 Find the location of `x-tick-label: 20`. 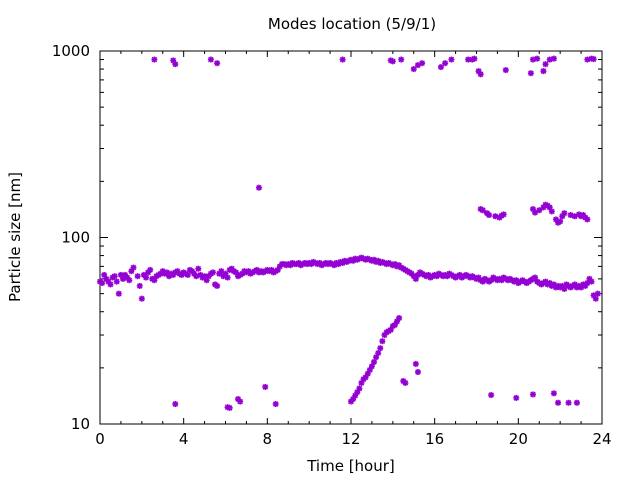

x-tick-label: 20 is located at coordinates (518, 439).